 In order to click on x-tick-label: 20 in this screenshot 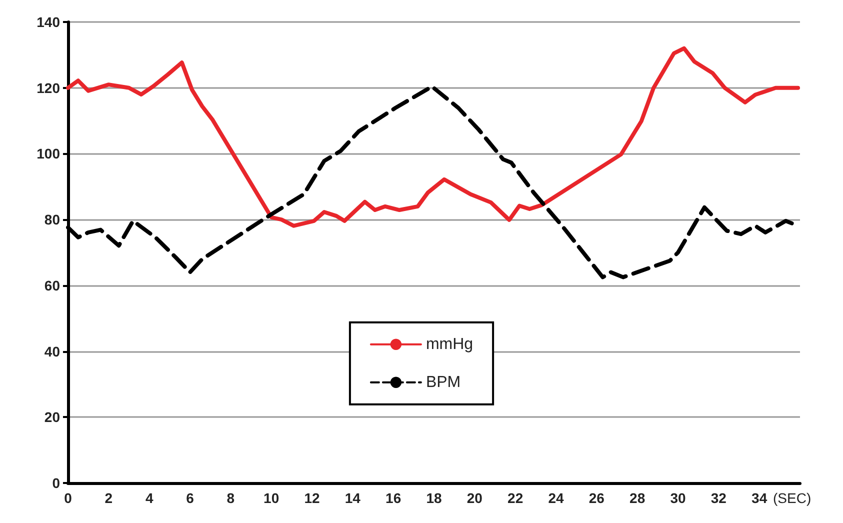, I will do `click(474, 498)`.